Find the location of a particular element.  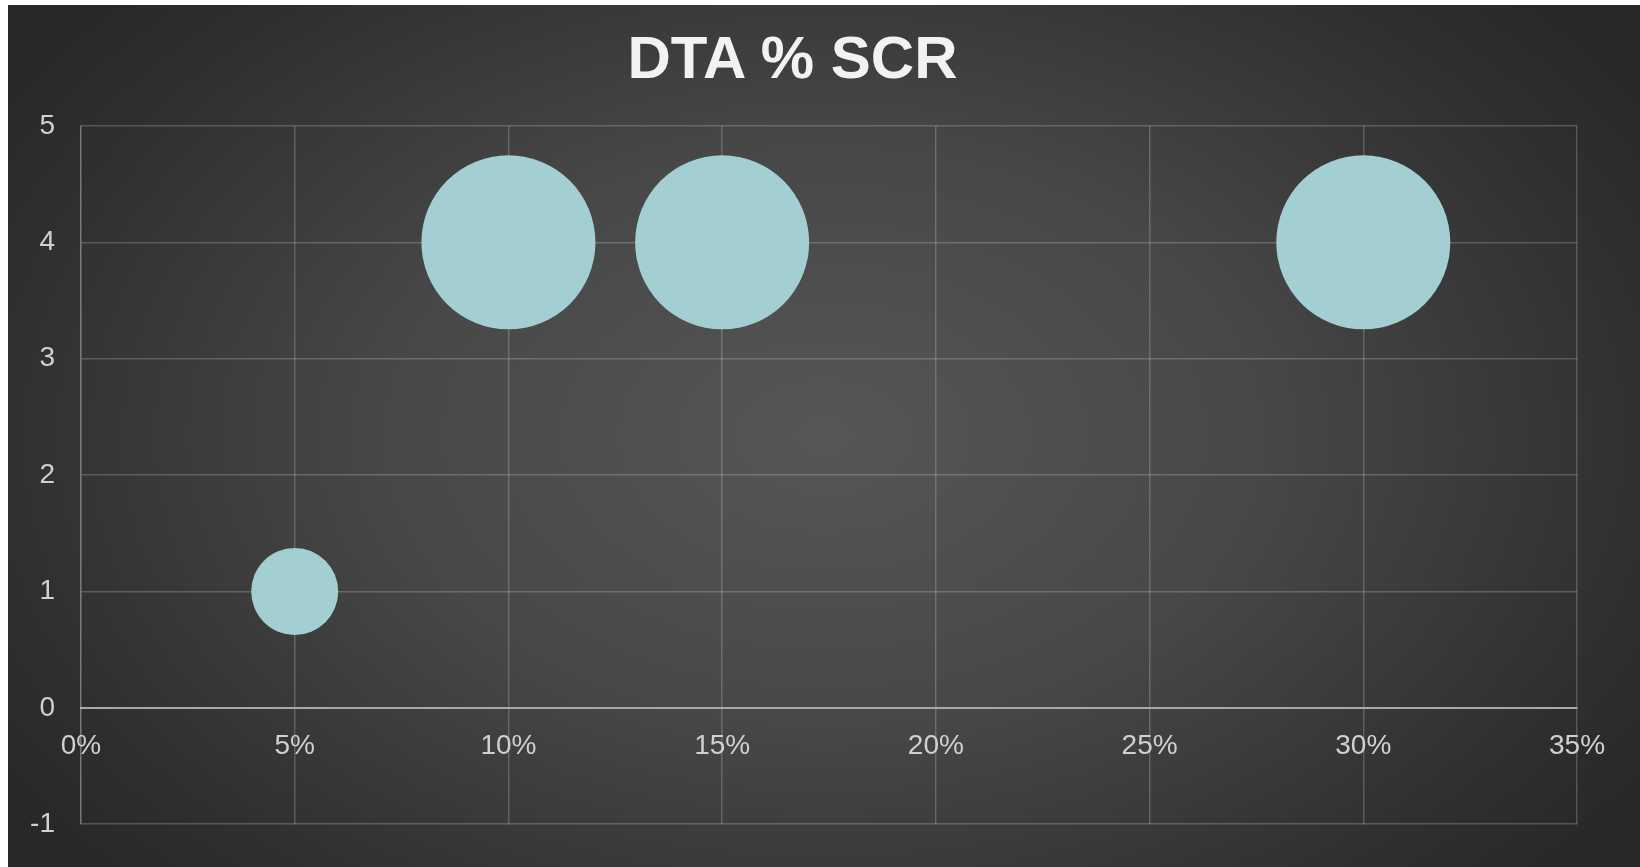

x-tick-label: 35% is located at coordinates (1577, 745).